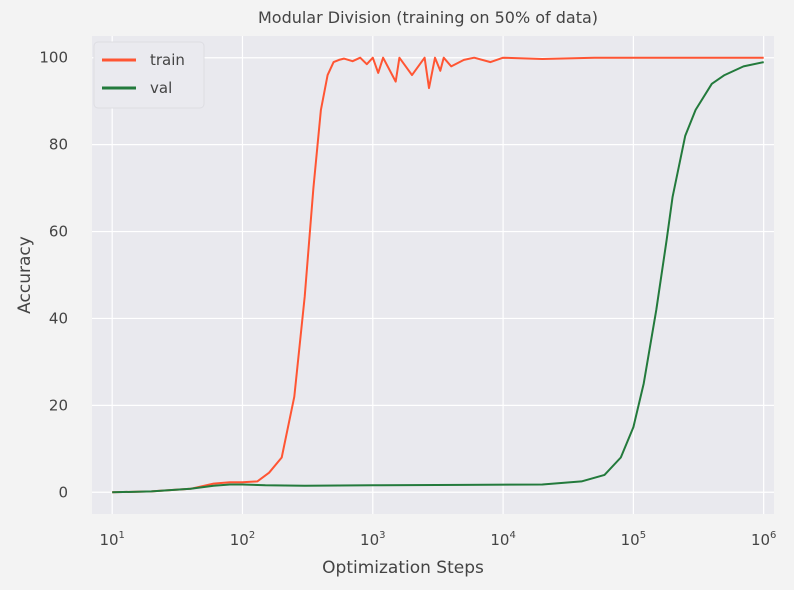 The height and width of the screenshot is (590, 794). Describe the element at coordinates (53, 275) in the screenshot. I see `y-tick-labels: 0 20 40 60 80 100` at that location.